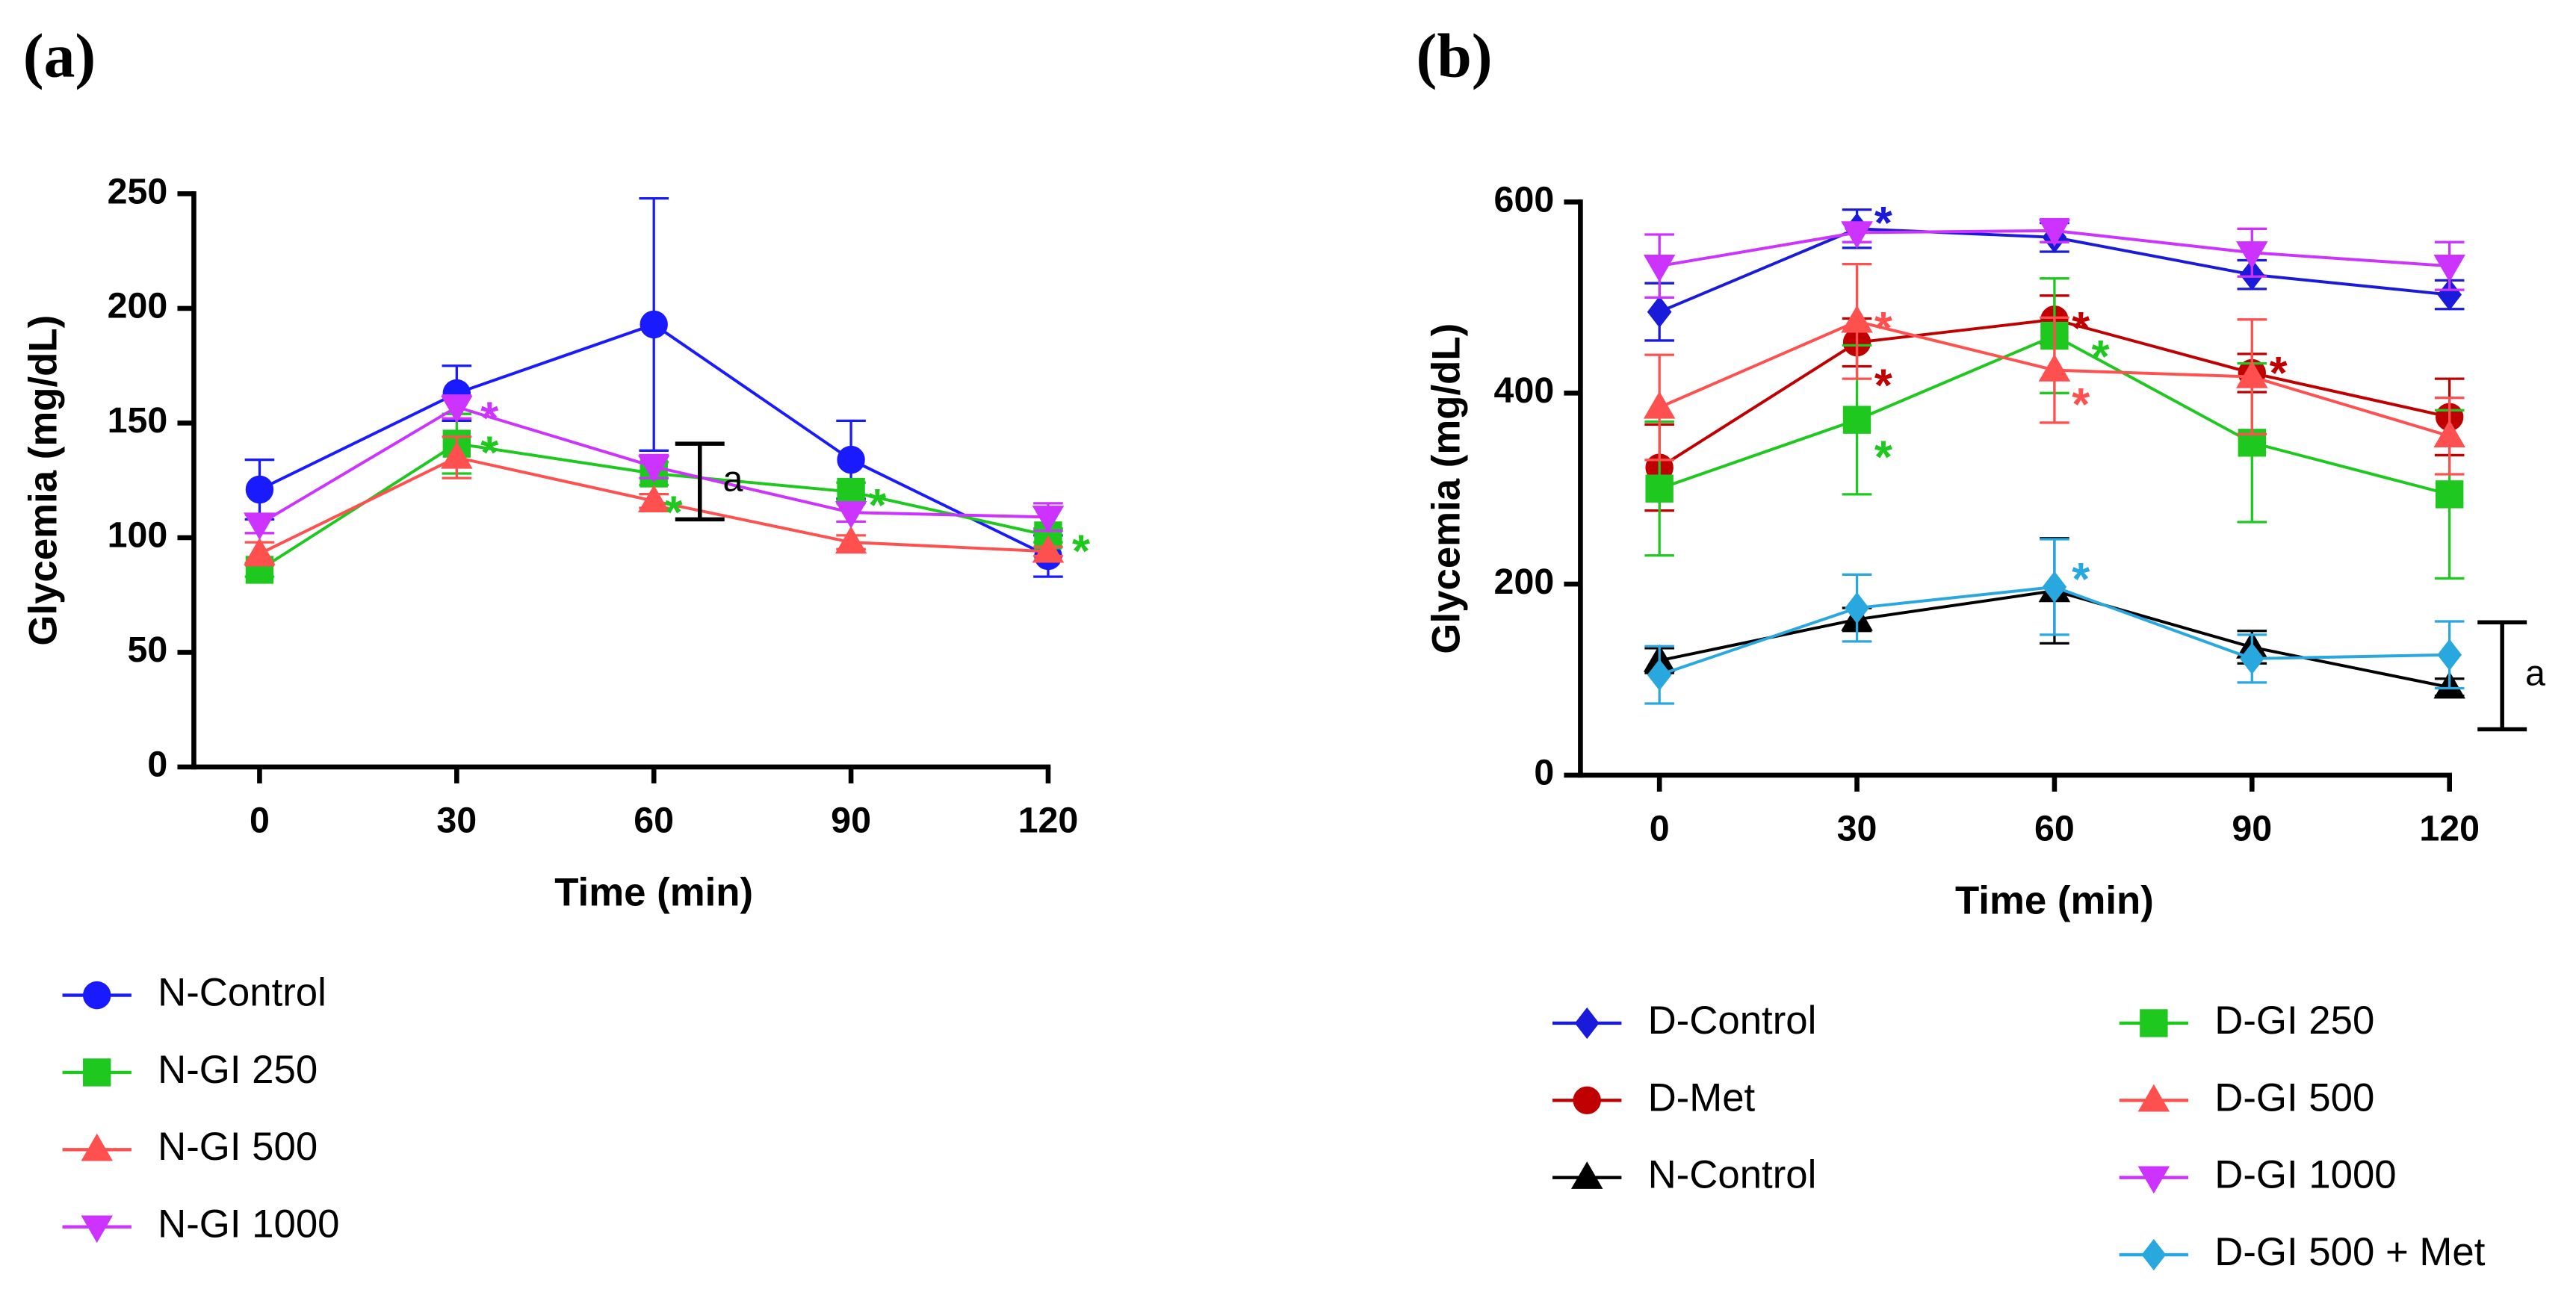 Image resolution: width=2576 pixels, height=1304 pixels. What do you see at coordinates (238, 1147) in the screenshot?
I see `legend-label: N-GI 500` at bounding box center [238, 1147].